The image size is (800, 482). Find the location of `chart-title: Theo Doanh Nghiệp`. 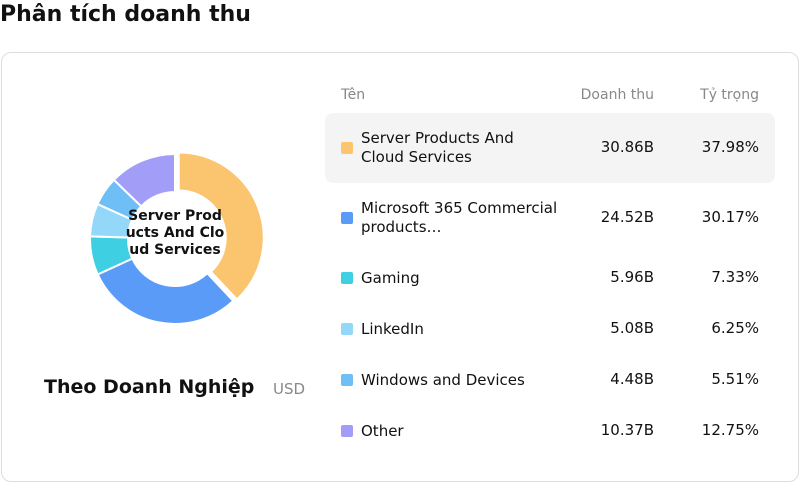

chart-title: Theo Doanh Nghiệp is located at coordinates (149, 387).